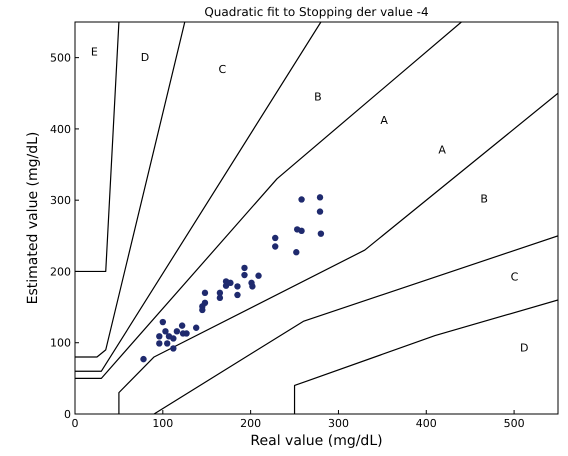 This screenshot has width=568, height=456. Describe the element at coordinates (33, 218) in the screenshot. I see `y-axis-title: Estimated value (mg/dL)` at that location.